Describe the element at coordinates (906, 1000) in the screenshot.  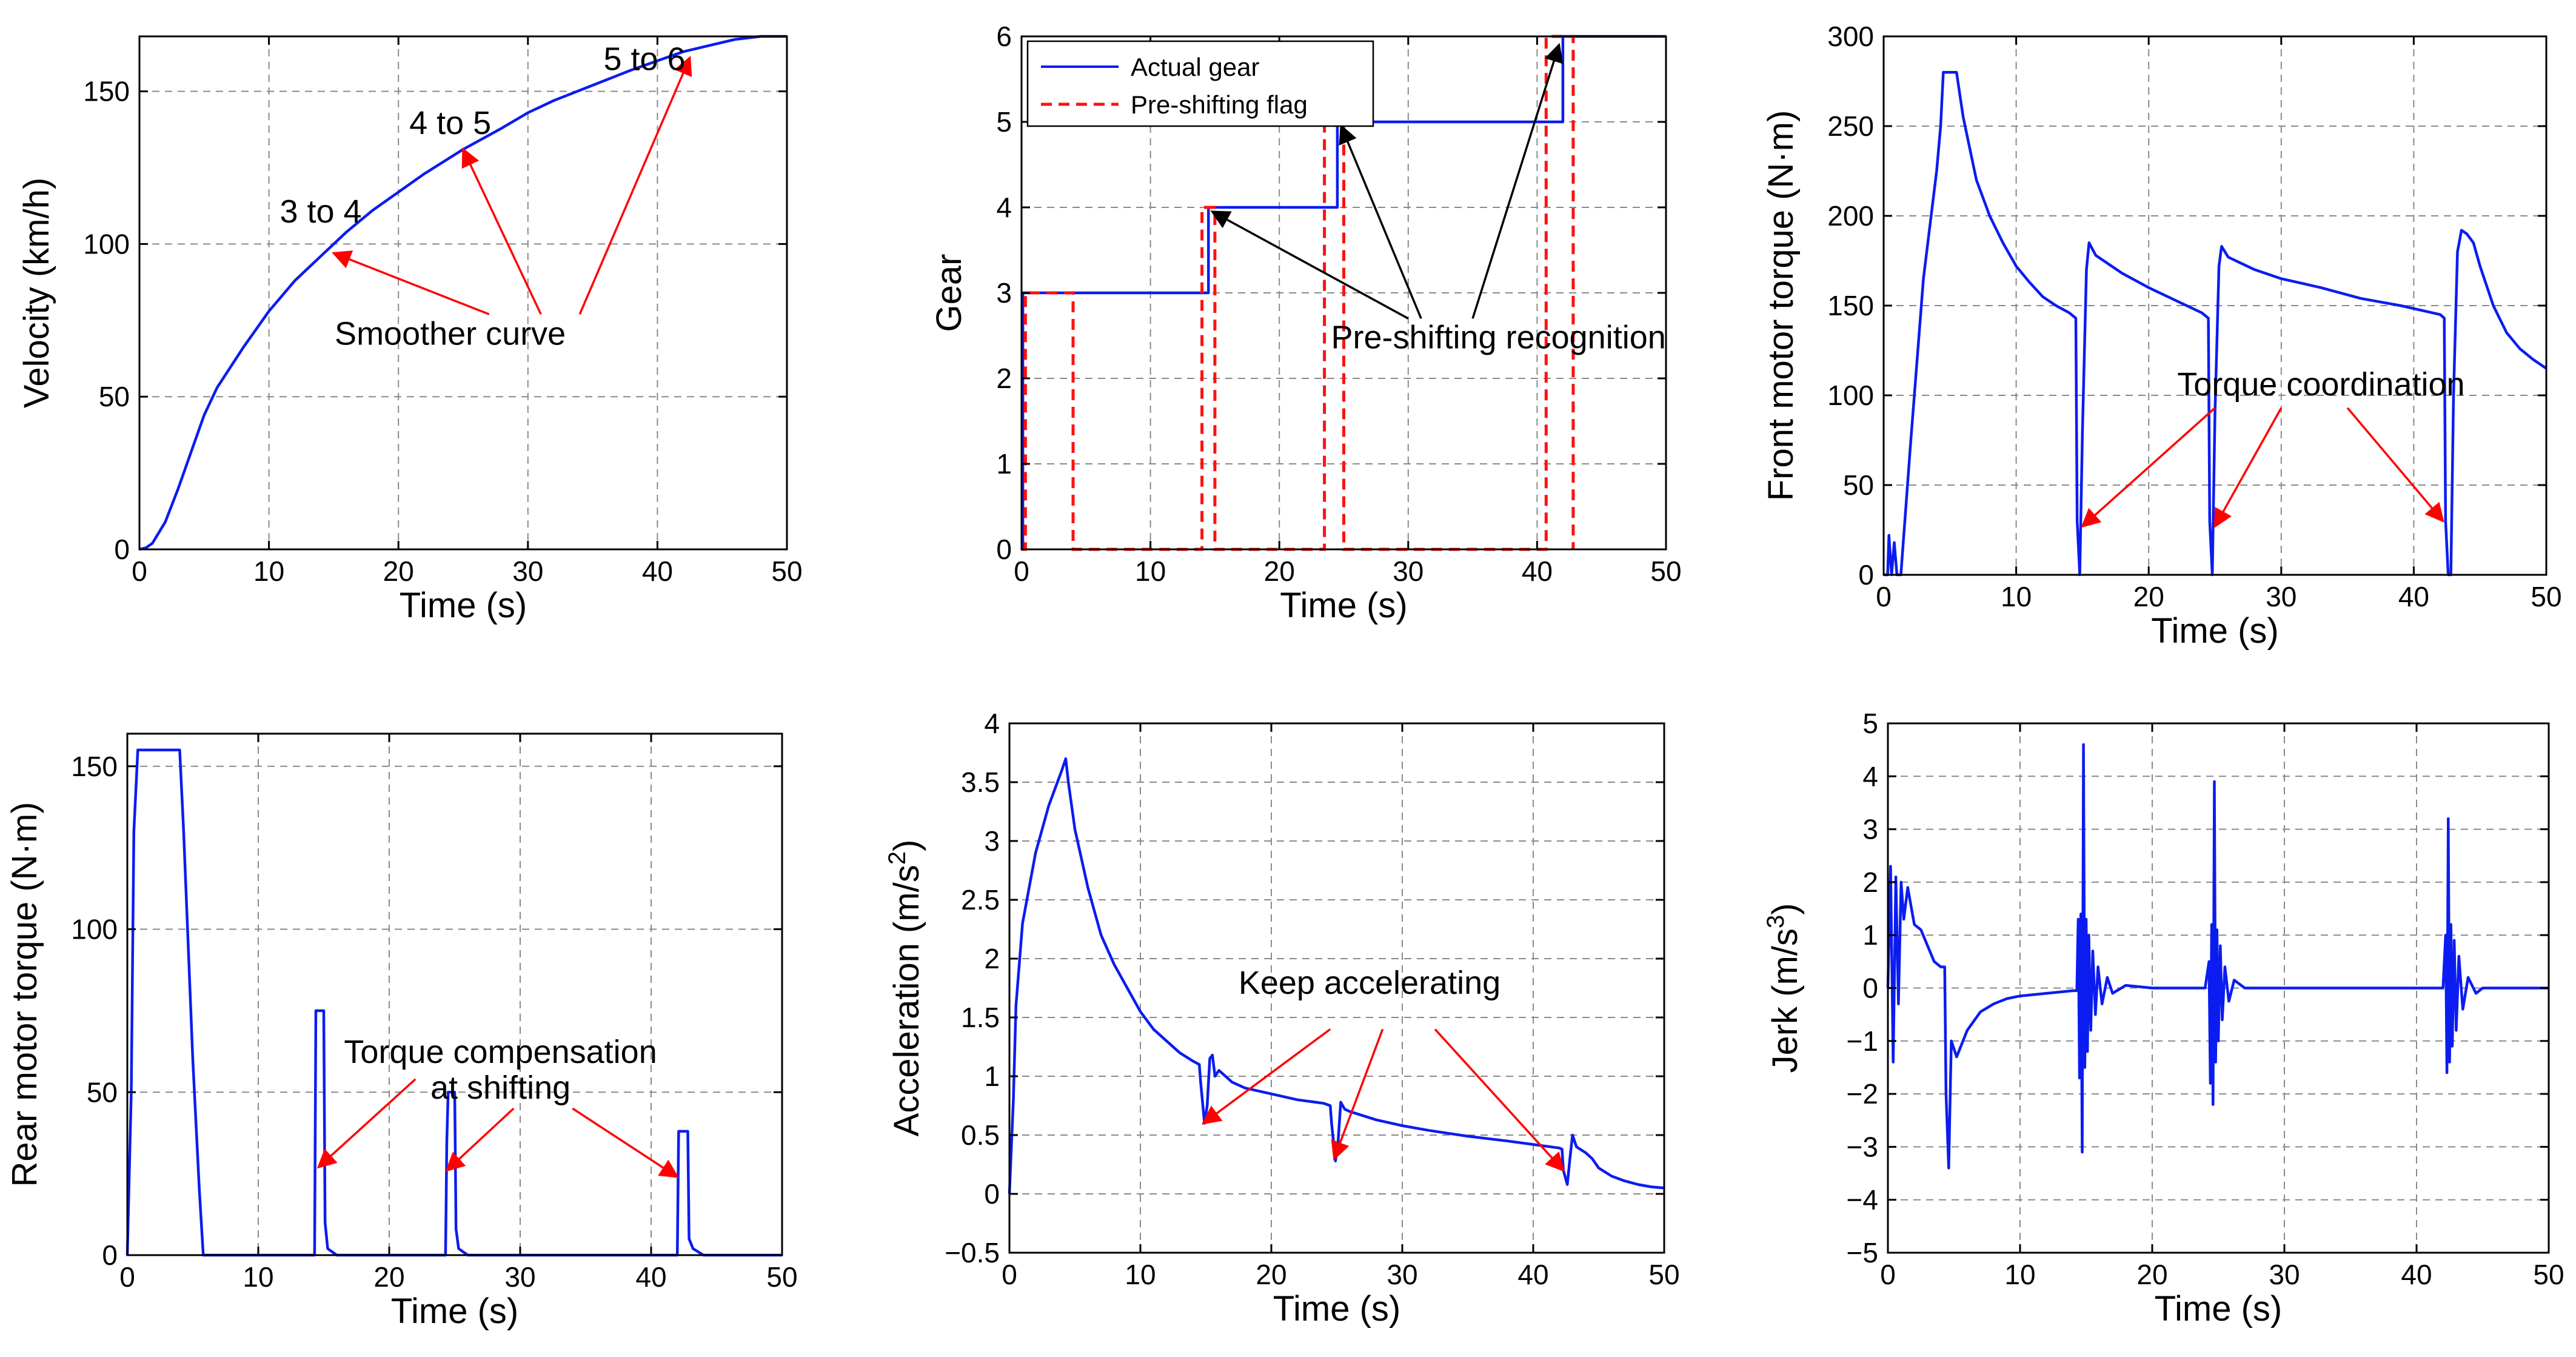
I see `y-axis-label-main: Acceleration (m/s` at that location.